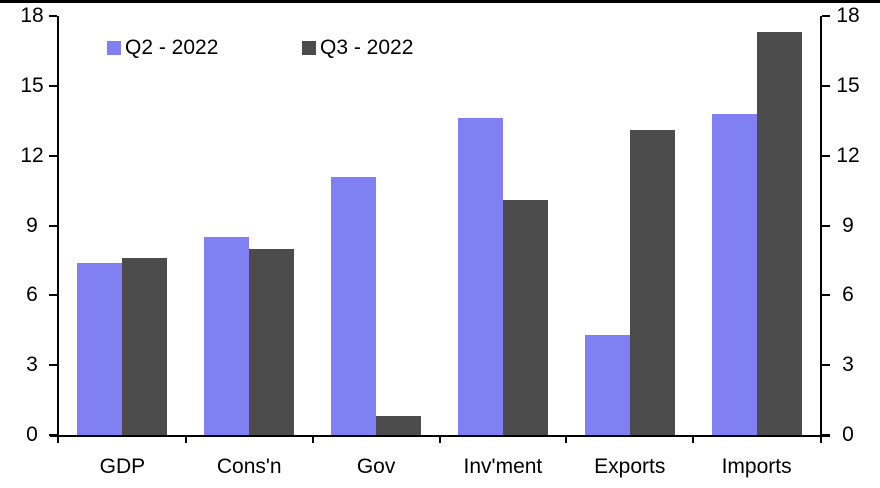  What do you see at coordinates (848, 295) in the screenshot?
I see `y-axis-label-right-6: 6` at bounding box center [848, 295].